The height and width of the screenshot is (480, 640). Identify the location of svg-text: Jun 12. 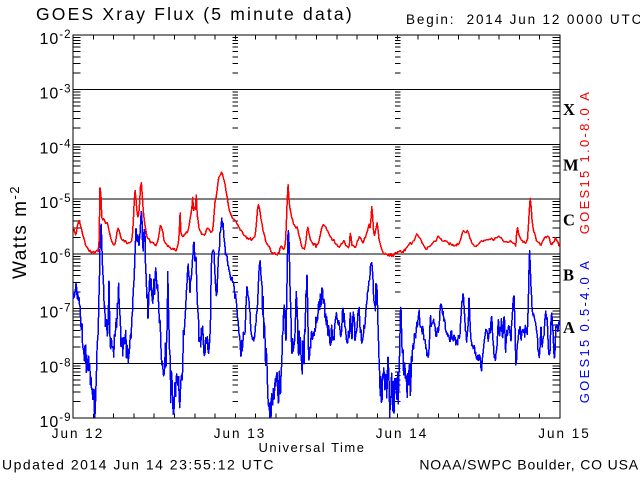
(78, 433).